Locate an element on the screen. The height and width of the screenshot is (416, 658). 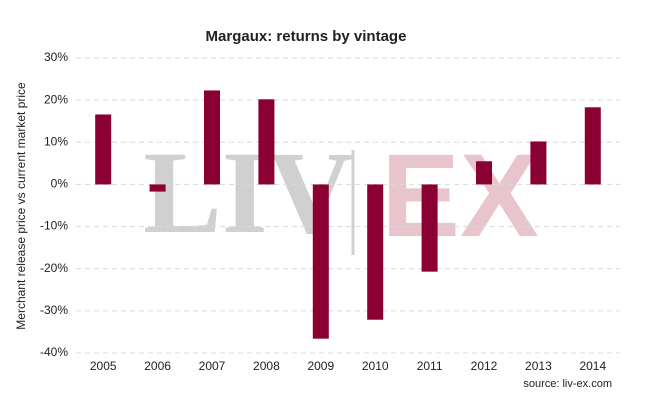
x-tick-label: 2009 is located at coordinates (320, 366).